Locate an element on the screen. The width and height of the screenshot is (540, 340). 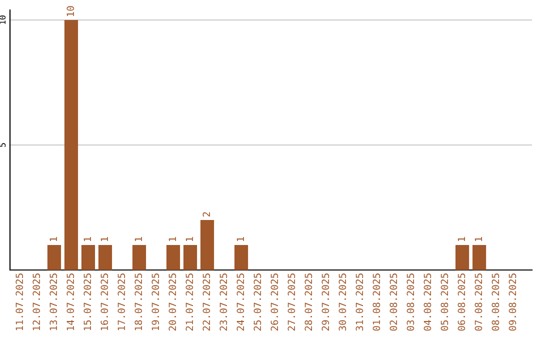
x-tick-label: 31.07.2025 is located at coordinates (360, 302).